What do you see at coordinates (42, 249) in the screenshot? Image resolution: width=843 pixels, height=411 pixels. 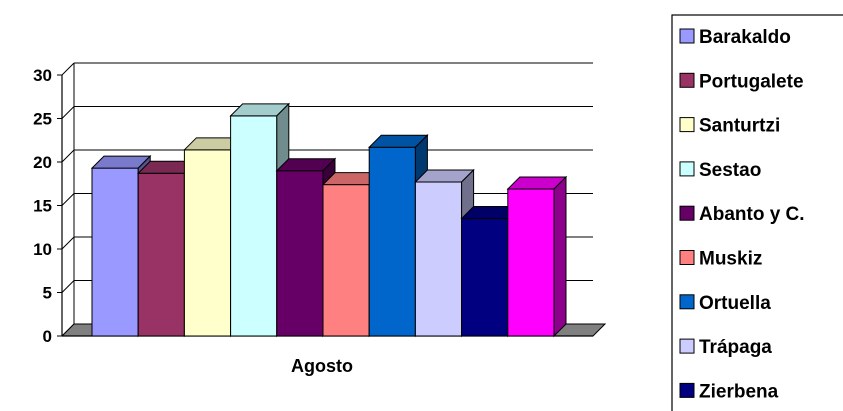 I see `y-tick-label: 10` at bounding box center [42, 249].